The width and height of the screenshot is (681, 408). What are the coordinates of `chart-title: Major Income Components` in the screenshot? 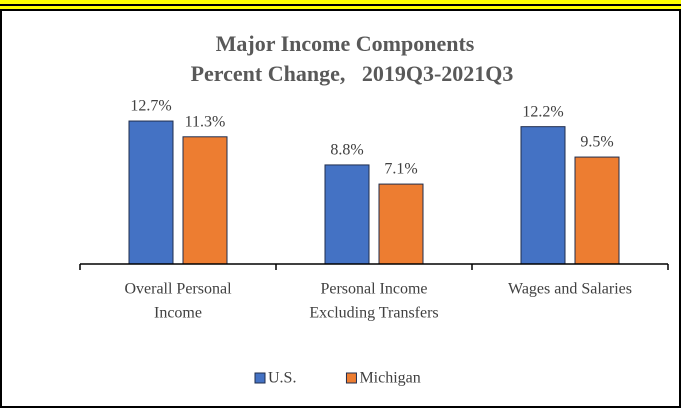 It's located at (345, 43).